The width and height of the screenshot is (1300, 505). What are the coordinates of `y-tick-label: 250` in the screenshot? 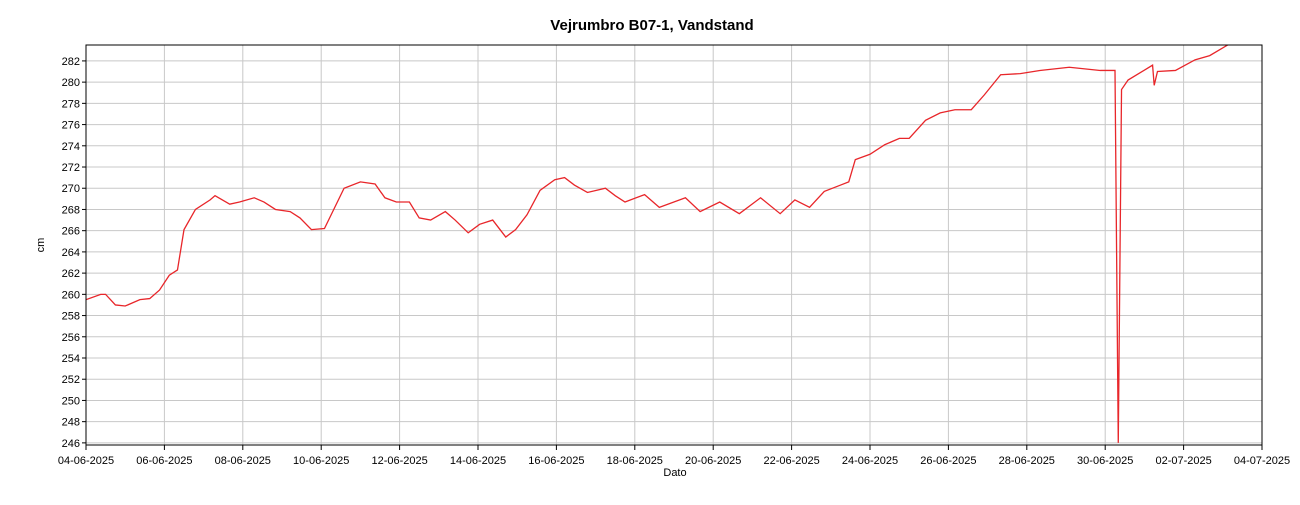 It's located at (71, 401).